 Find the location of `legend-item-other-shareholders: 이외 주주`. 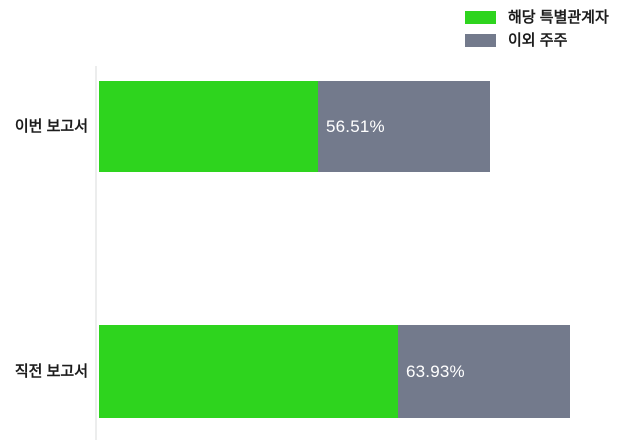

legend-item-other-shareholders: 이외 주주 is located at coordinates (537, 40).